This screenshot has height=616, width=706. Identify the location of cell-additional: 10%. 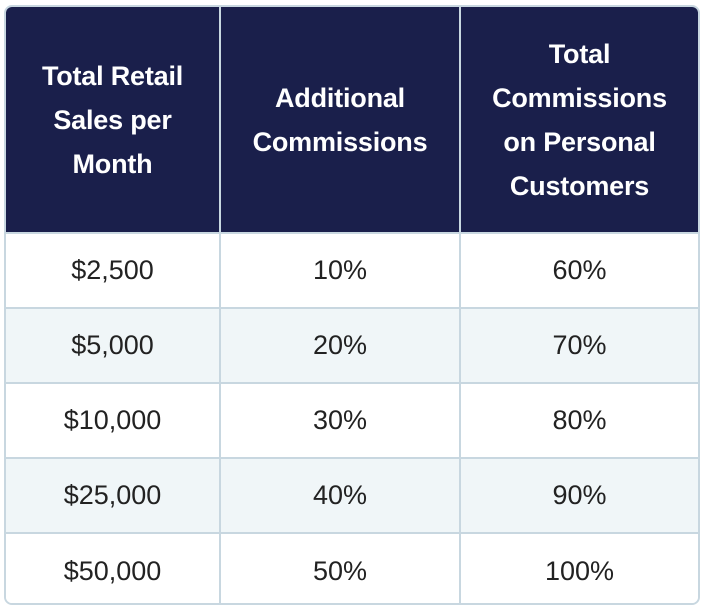
(339, 270).